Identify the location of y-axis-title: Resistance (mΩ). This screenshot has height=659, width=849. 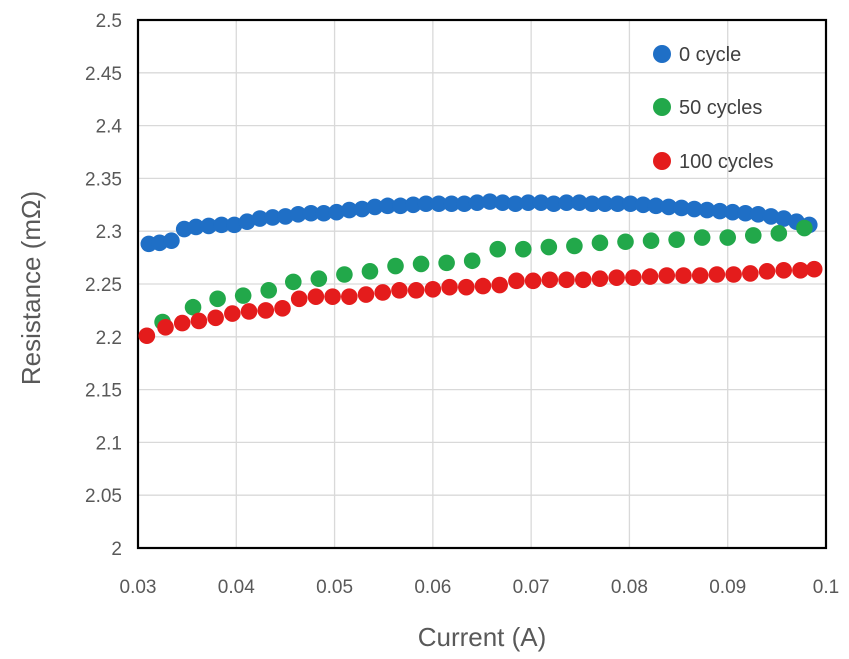
(31, 288).